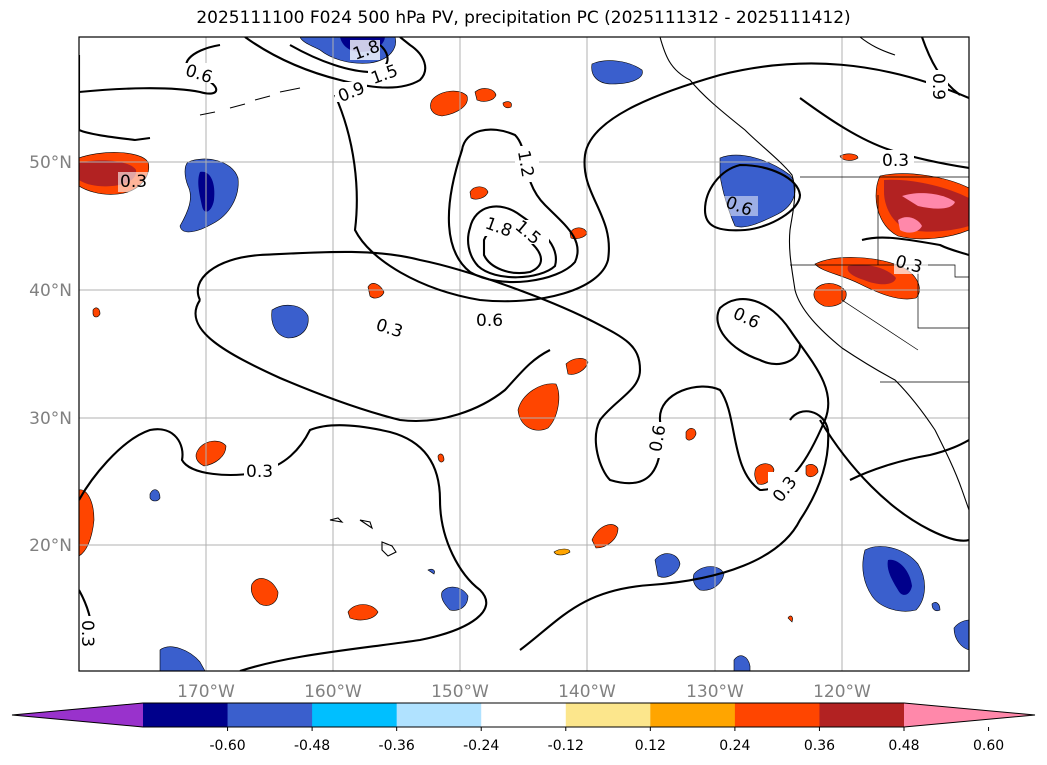  What do you see at coordinates (77, 715) in the screenshot?
I see `colorbar-extend-low` at bounding box center [77, 715].